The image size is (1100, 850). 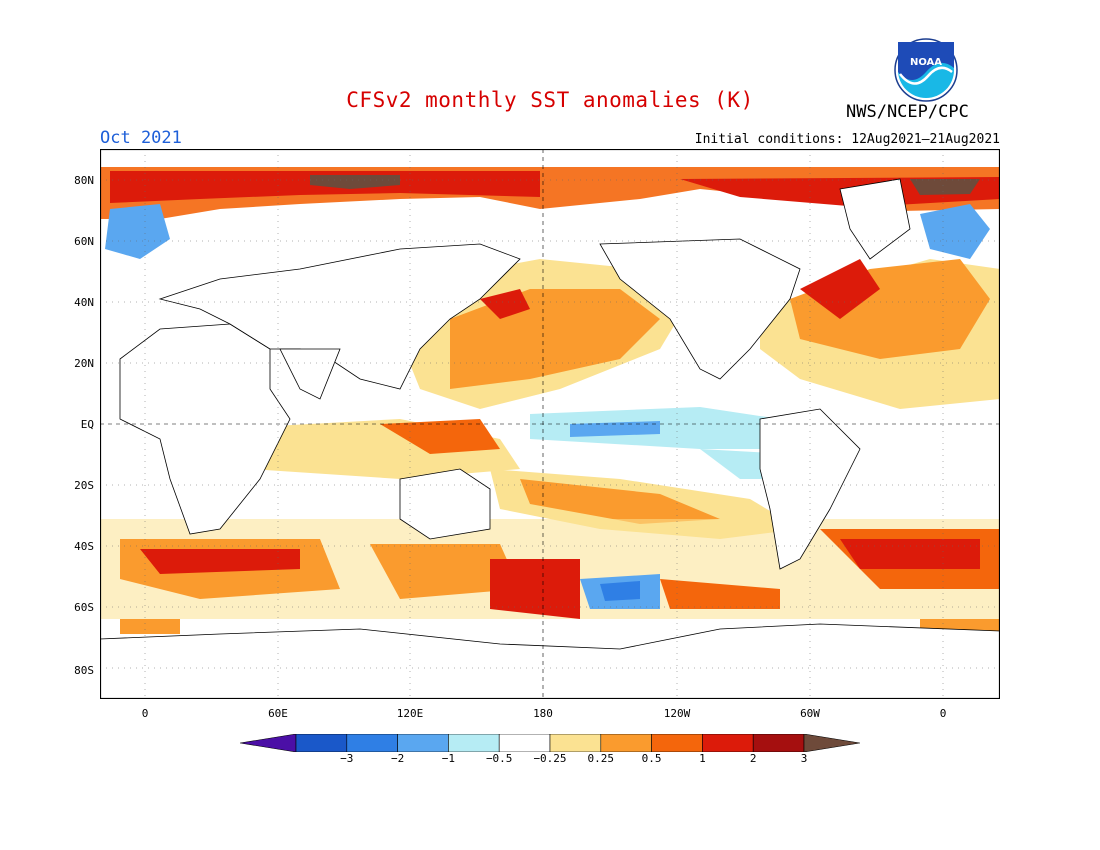 What do you see at coordinates (907, 112) in the screenshot?
I see `agency-label: NWS/NCEP/CPC` at bounding box center [907, 112].